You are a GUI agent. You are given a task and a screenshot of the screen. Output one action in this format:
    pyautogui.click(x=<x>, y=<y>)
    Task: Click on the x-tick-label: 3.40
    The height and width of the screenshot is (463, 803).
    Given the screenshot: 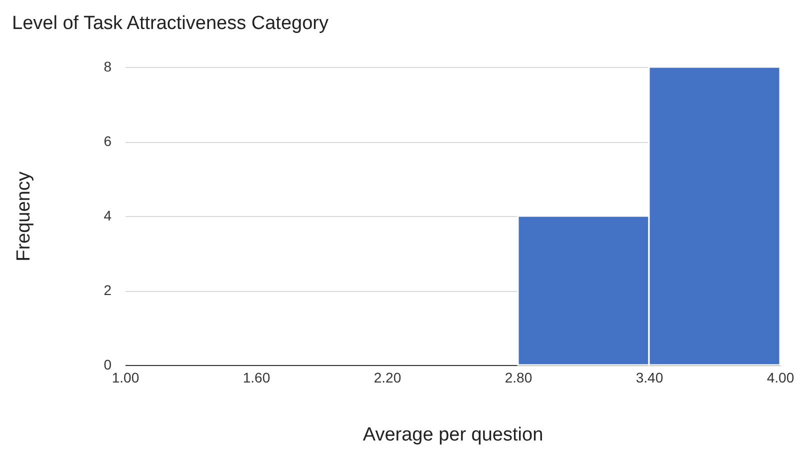 What is the action you would take?
    pyautogui.click(x=650, y=378)
    